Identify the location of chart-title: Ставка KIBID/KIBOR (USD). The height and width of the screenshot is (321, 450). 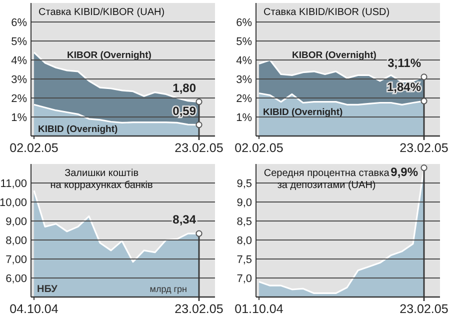
(327, 12).